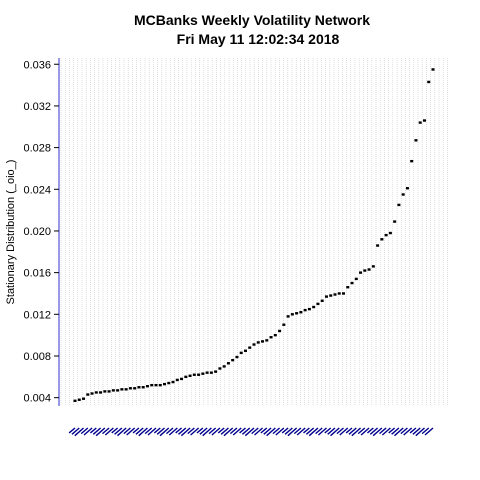  I want to click on y-tick-label: 0.004, so click(37, 399).